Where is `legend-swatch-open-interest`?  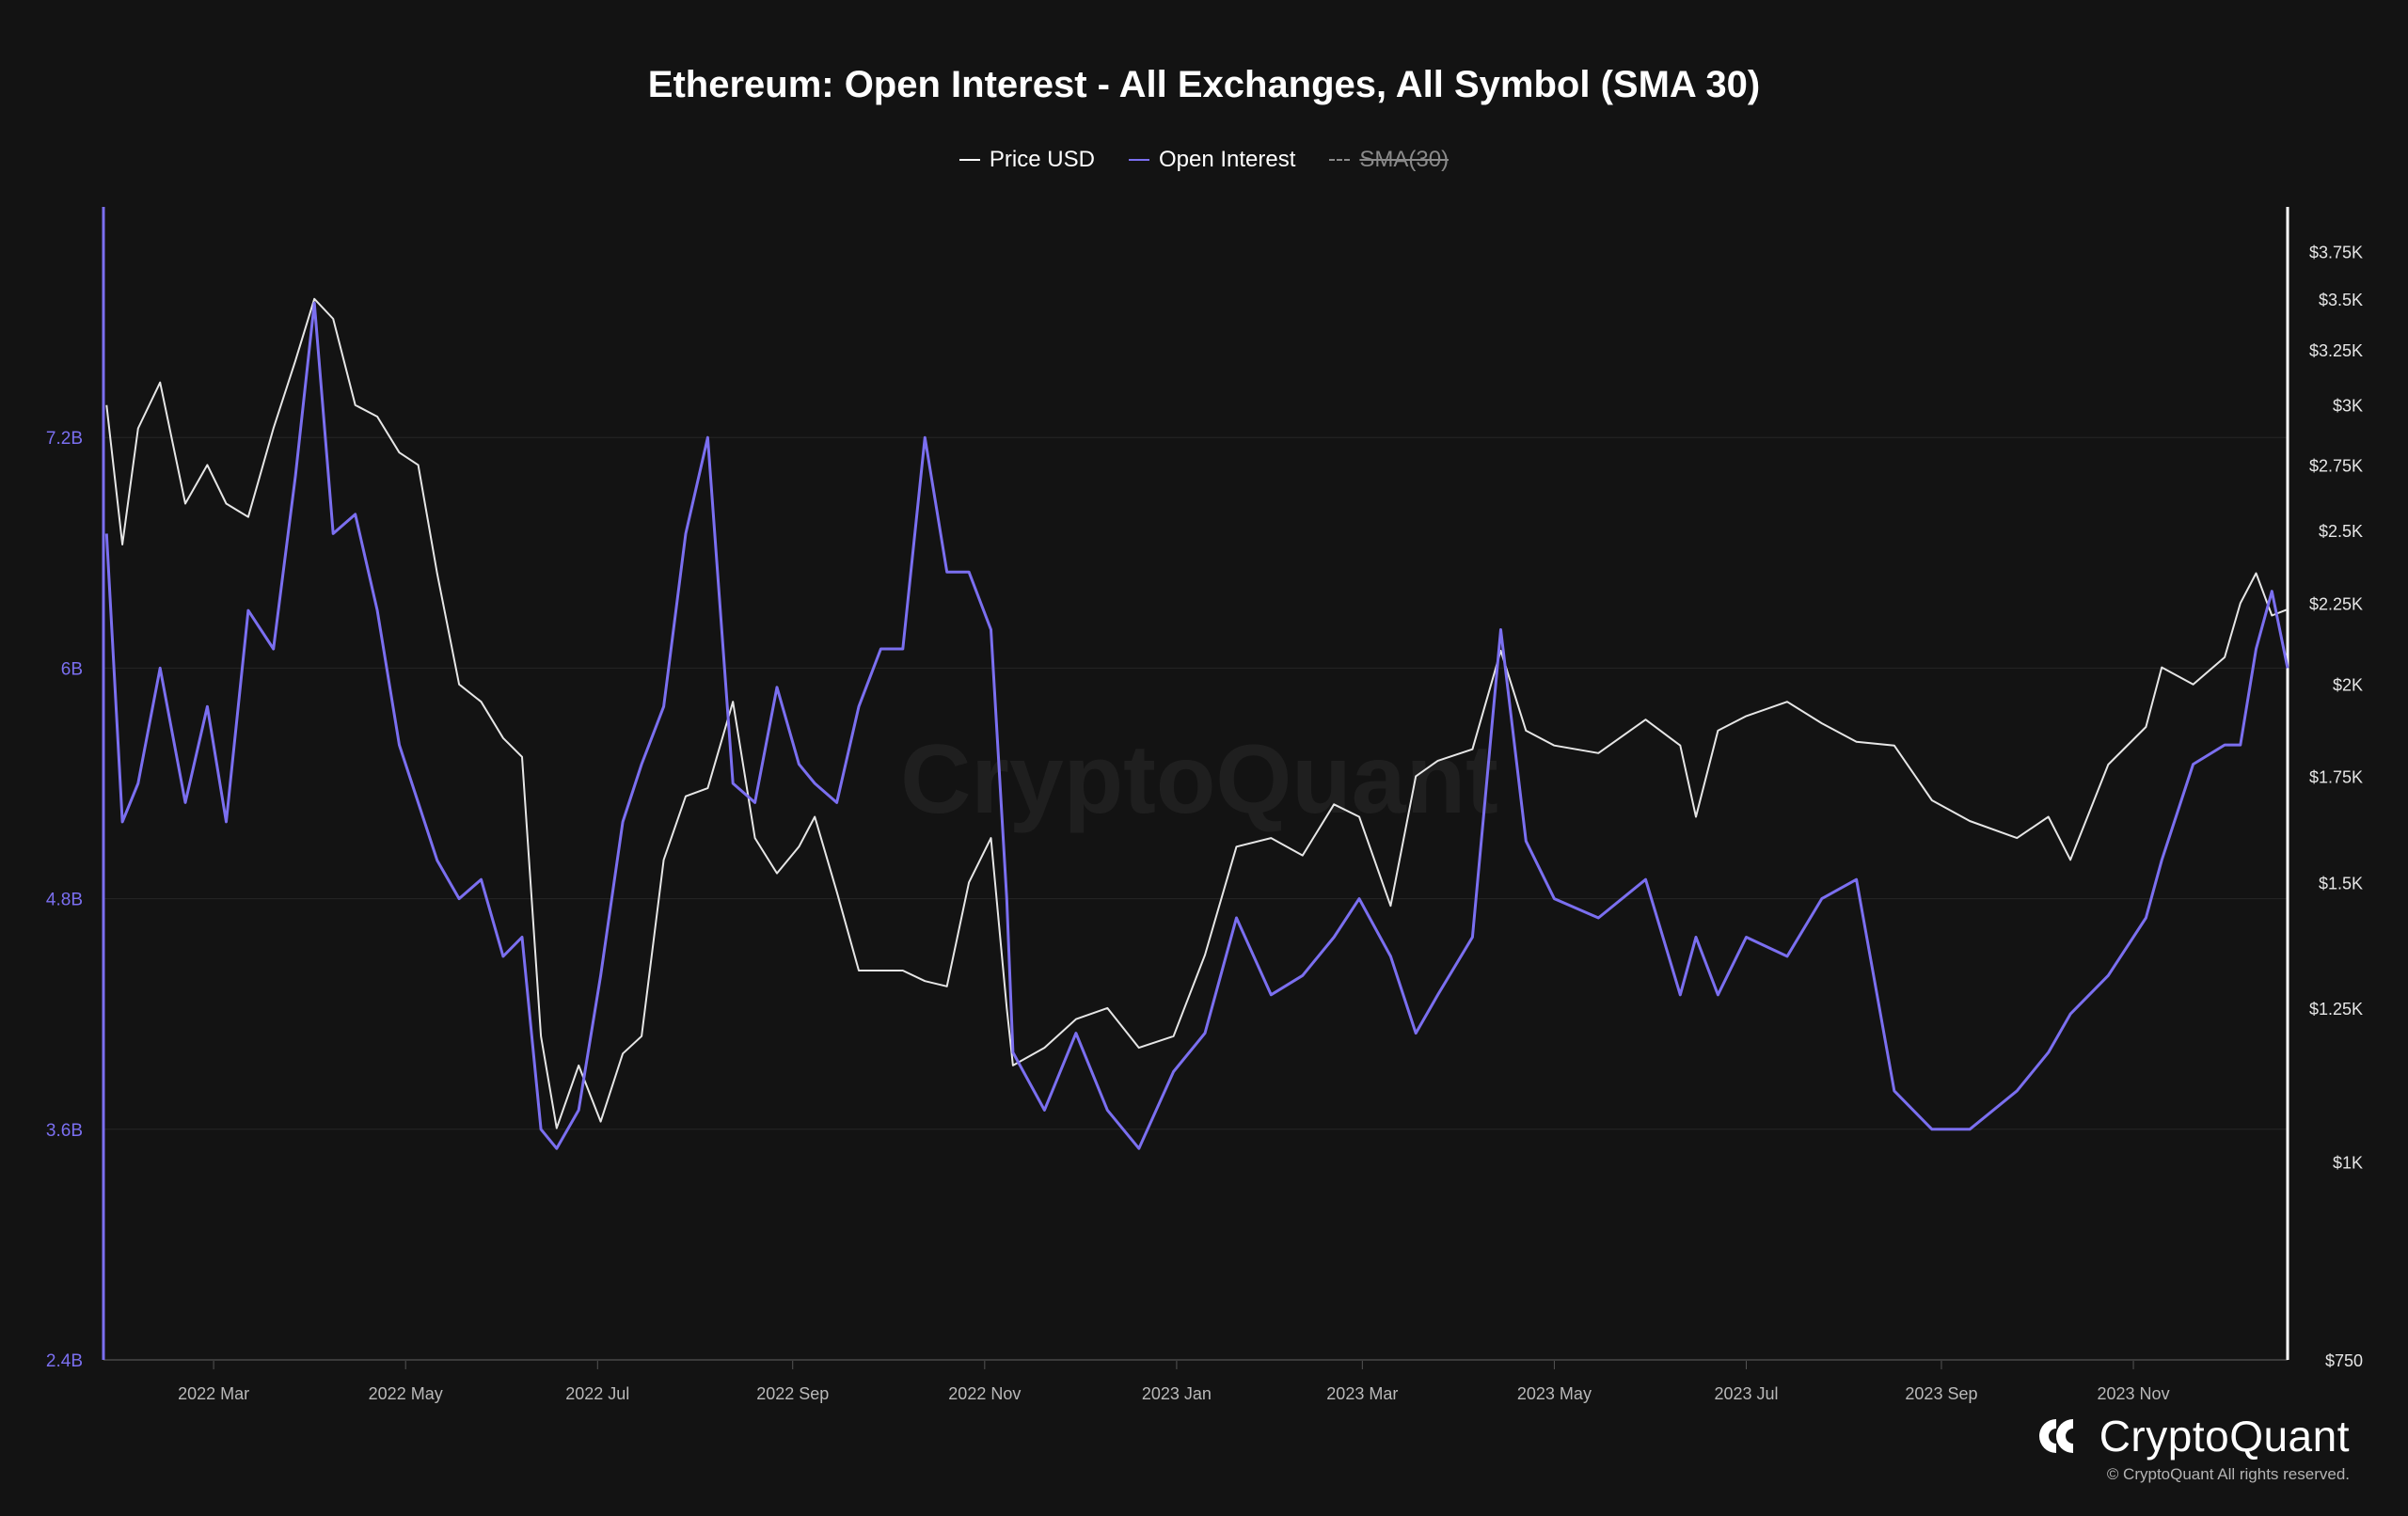
legend-swatch-open-interest is located at coordinates (1139, 160).